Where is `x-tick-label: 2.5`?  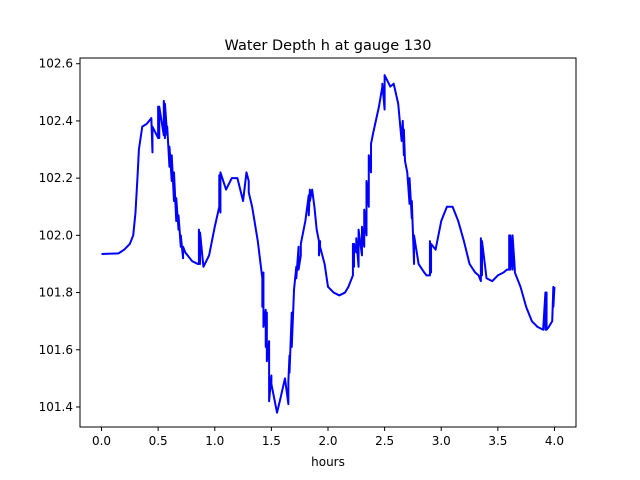
x-tick-label: 2.5 is located at coordinates (384, 441).